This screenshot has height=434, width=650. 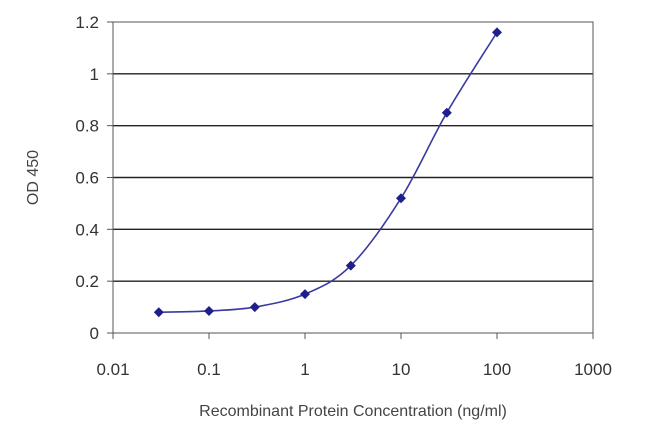 What do you see at coordinates (354, 356) in the screenshot?
I see `x-axis-ticks: 0.01 0.1 1 10 100 1000` at bounding box center [354, 356].